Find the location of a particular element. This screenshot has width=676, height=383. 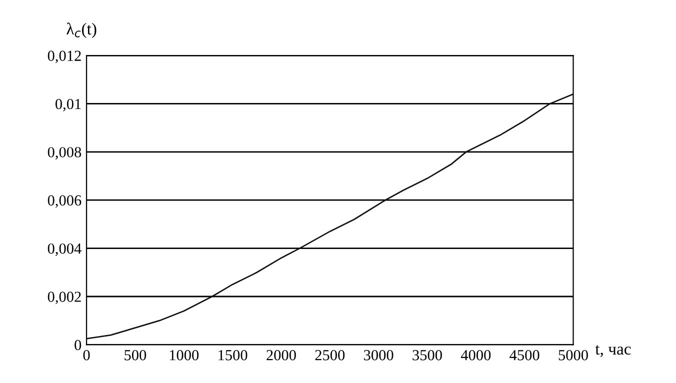

x-tick-label: 2500 is located at coordinates (330, 355).